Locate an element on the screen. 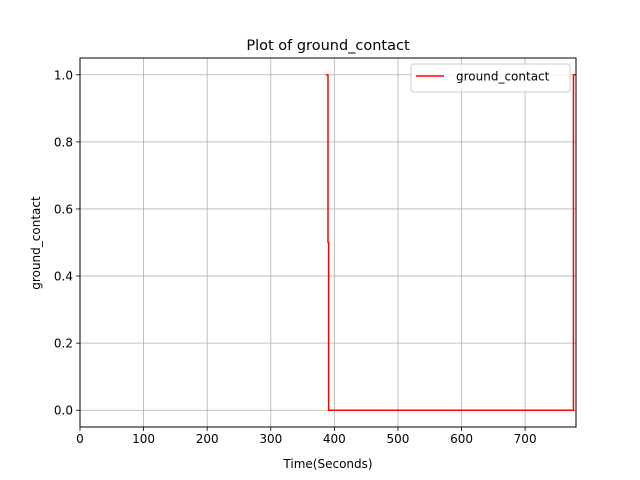 This screenshot has height=480, width=640. y-tick-label: 0.0 is located at coordinates (63, 411).